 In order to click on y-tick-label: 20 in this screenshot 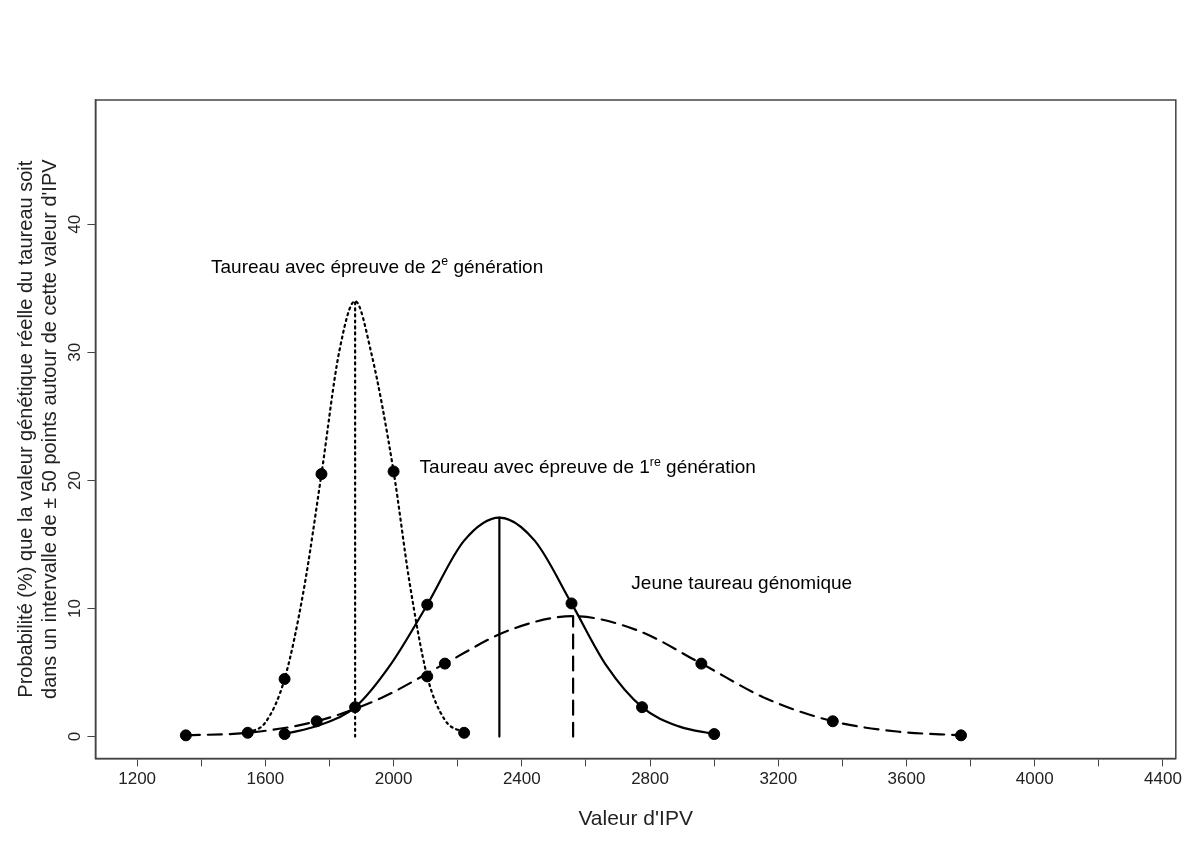, I will do `click(75, 480)`.